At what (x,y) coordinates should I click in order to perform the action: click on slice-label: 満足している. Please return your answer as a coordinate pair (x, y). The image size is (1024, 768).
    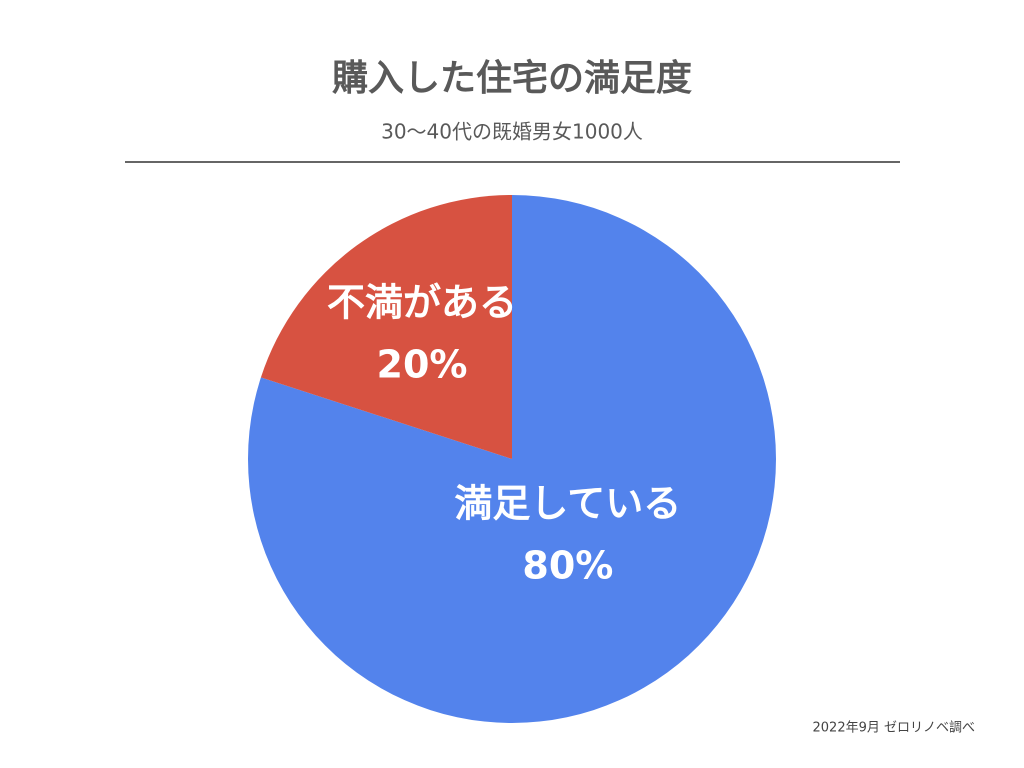
    Looking at the image, I should click on (567, 503).